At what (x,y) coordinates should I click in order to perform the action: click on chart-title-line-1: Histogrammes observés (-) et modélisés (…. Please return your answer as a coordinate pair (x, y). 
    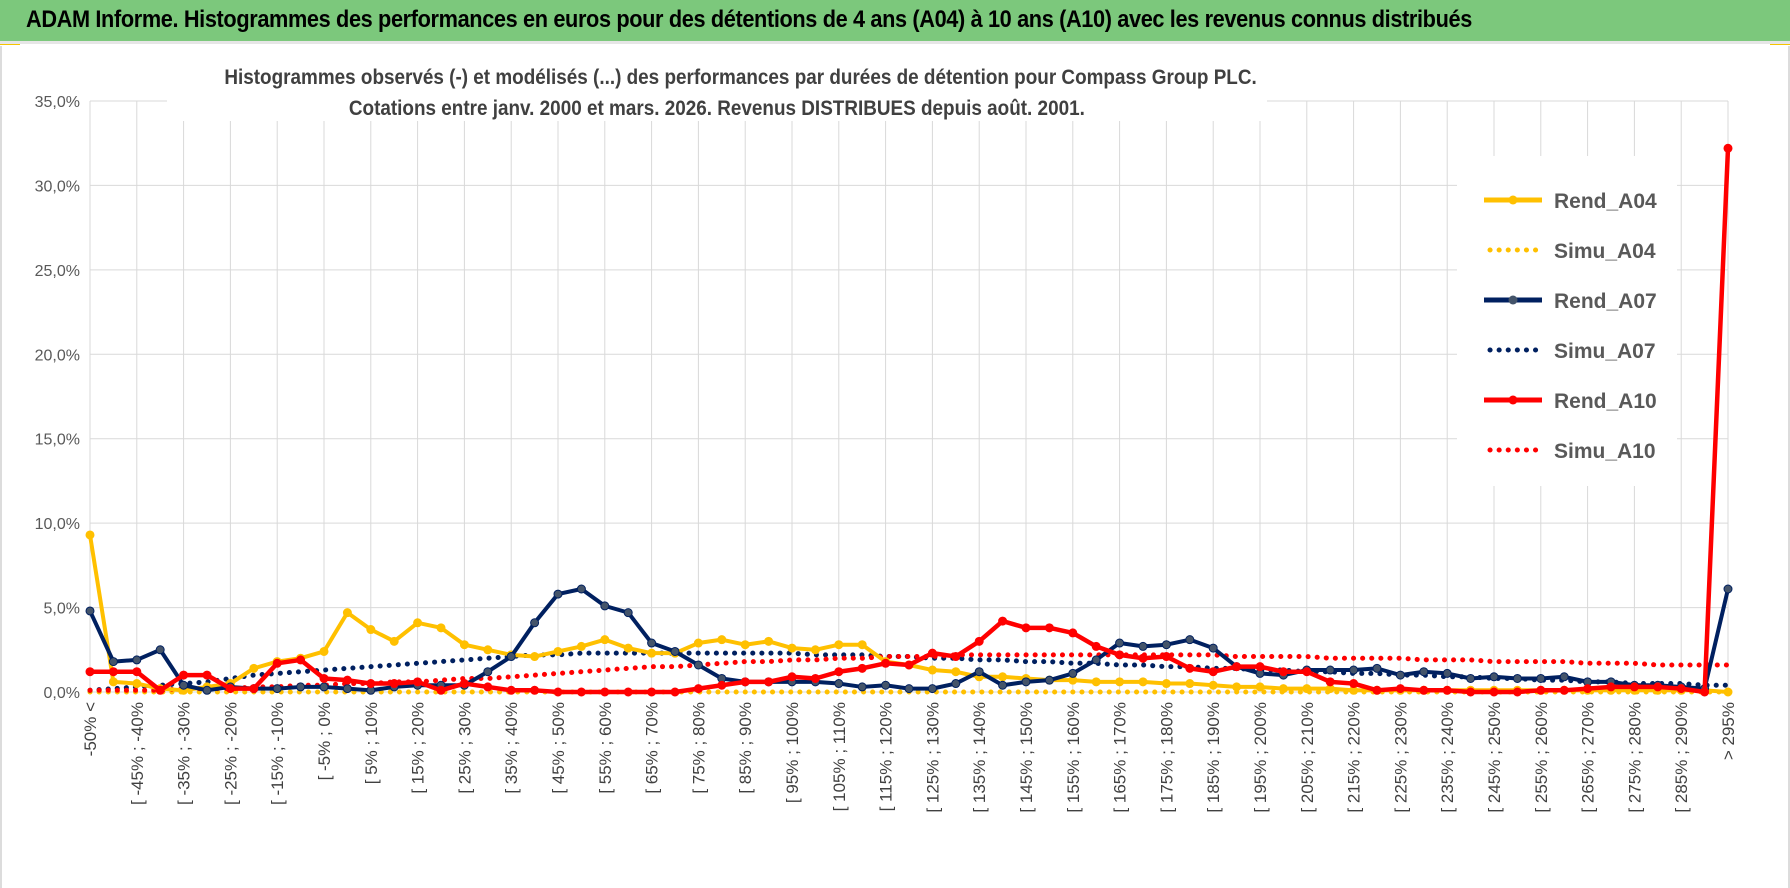
    Looking at the image, I should click on (717, 78).